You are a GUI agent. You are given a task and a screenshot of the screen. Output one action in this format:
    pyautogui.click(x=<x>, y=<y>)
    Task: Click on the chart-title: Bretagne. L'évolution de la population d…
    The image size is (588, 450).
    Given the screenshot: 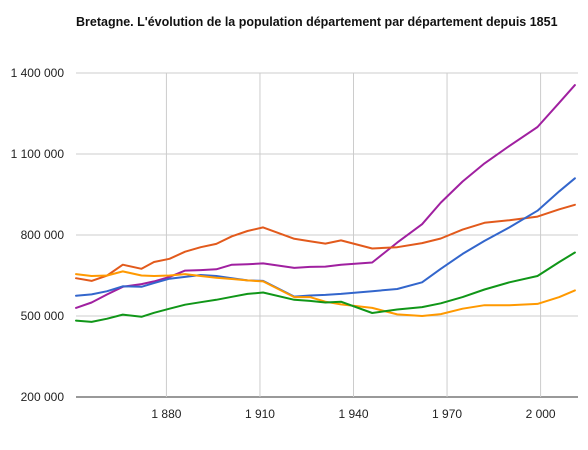 What is the action you would take?
    pyautogui.click(x=317, y=22)
    